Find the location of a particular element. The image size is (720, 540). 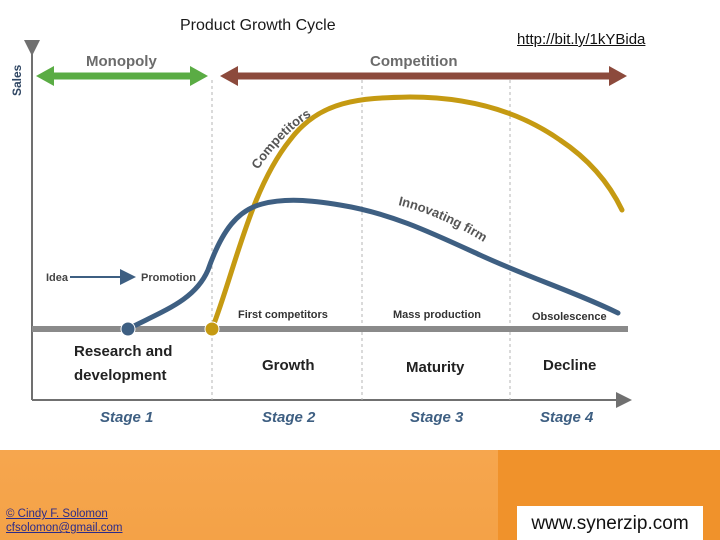

website-label: www.synerzip.com is located at coordinates (610, 523).